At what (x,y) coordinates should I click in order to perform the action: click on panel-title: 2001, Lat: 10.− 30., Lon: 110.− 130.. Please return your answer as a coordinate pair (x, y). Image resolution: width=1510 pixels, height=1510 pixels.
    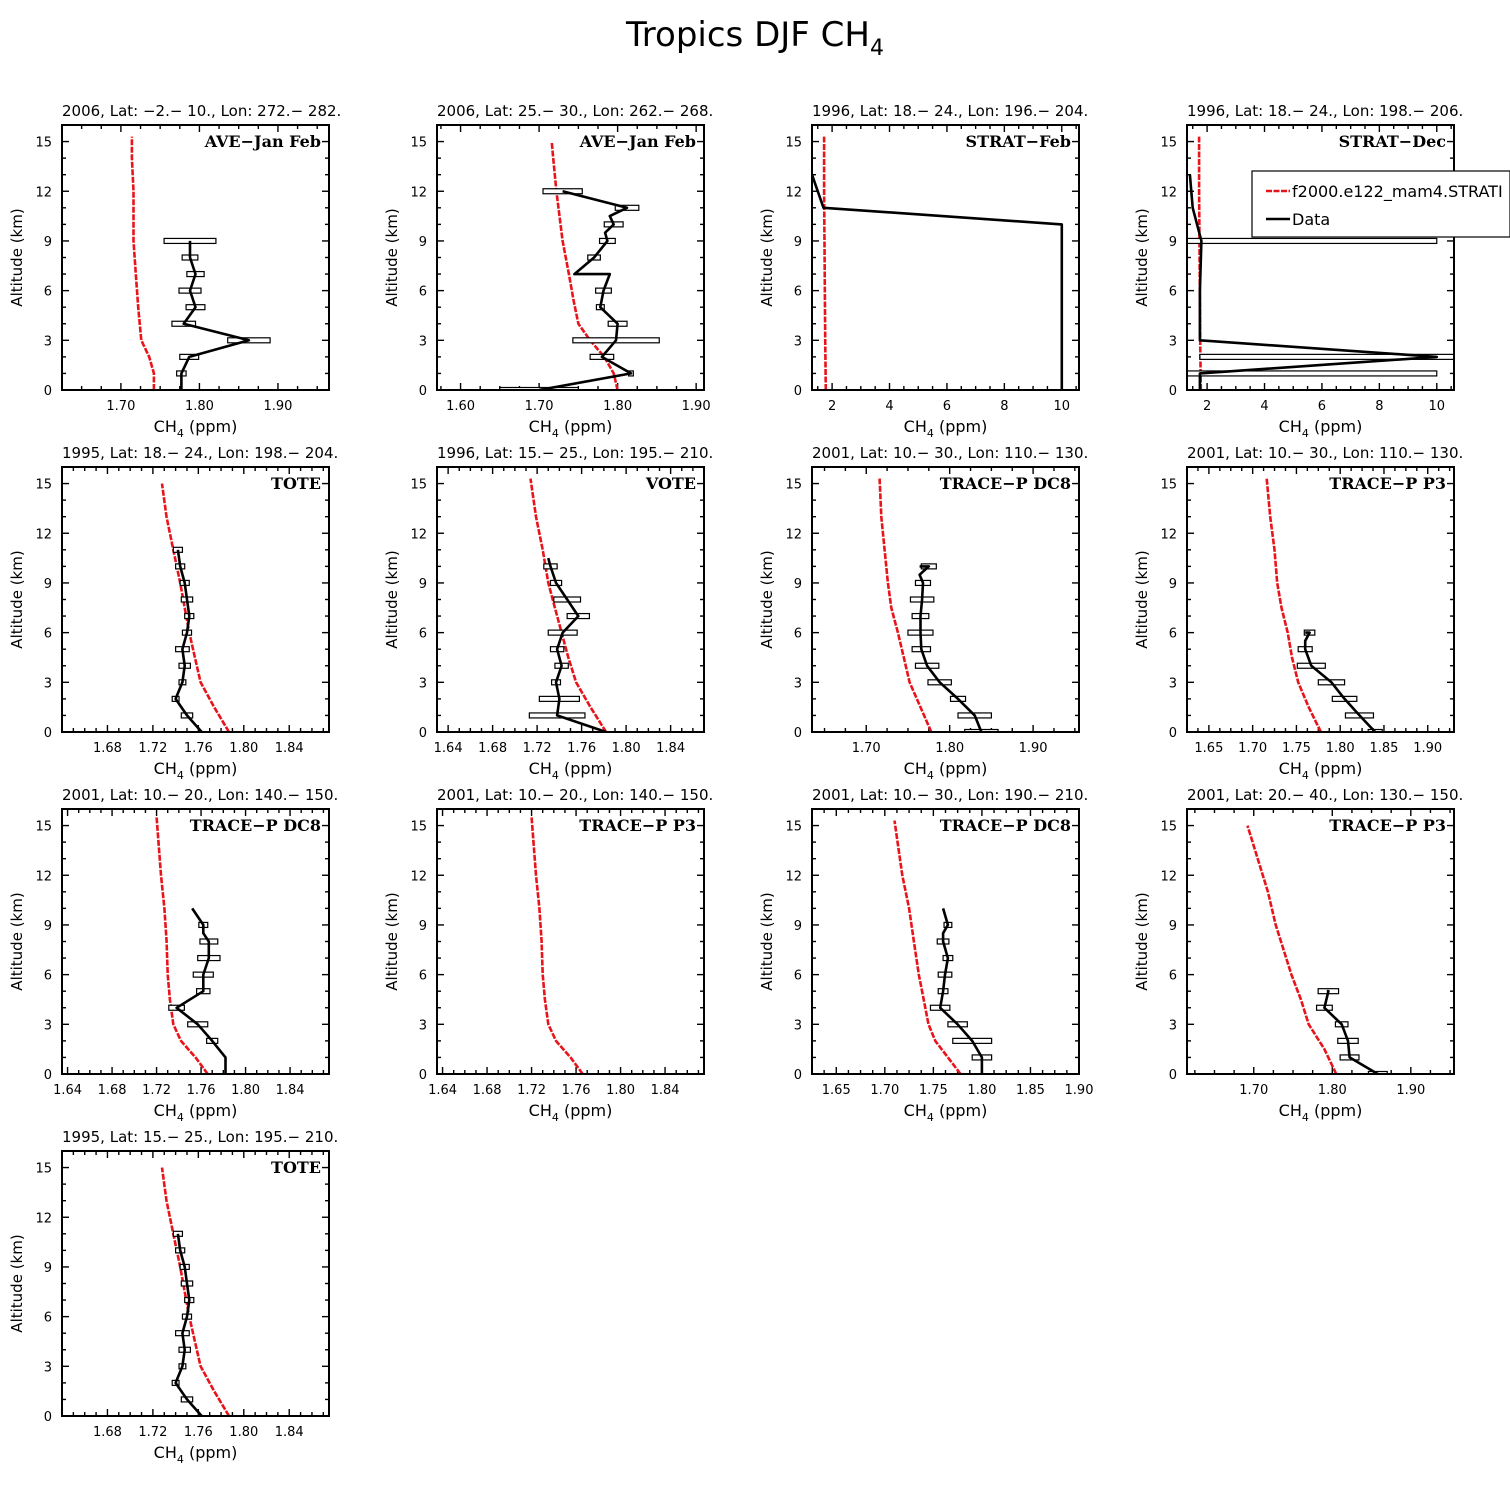
    Looking at the image, I should click on (1325, 453).